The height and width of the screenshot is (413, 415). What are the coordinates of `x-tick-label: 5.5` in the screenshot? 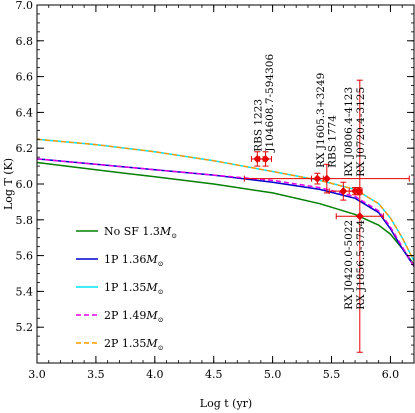 It's located at (332, 374).